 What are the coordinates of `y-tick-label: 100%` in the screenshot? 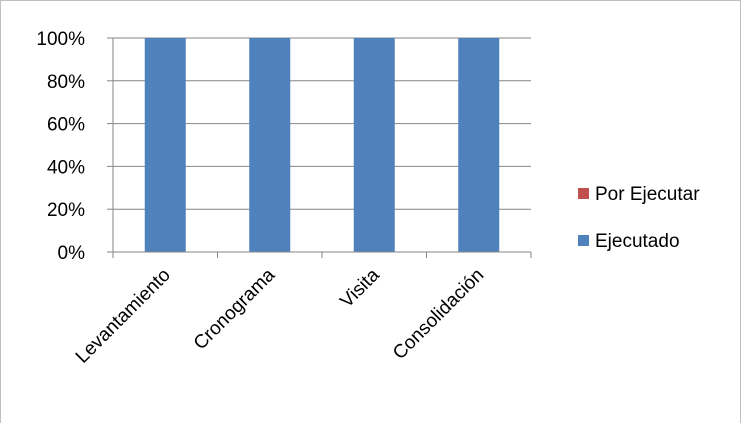 It's located at (60, 39).